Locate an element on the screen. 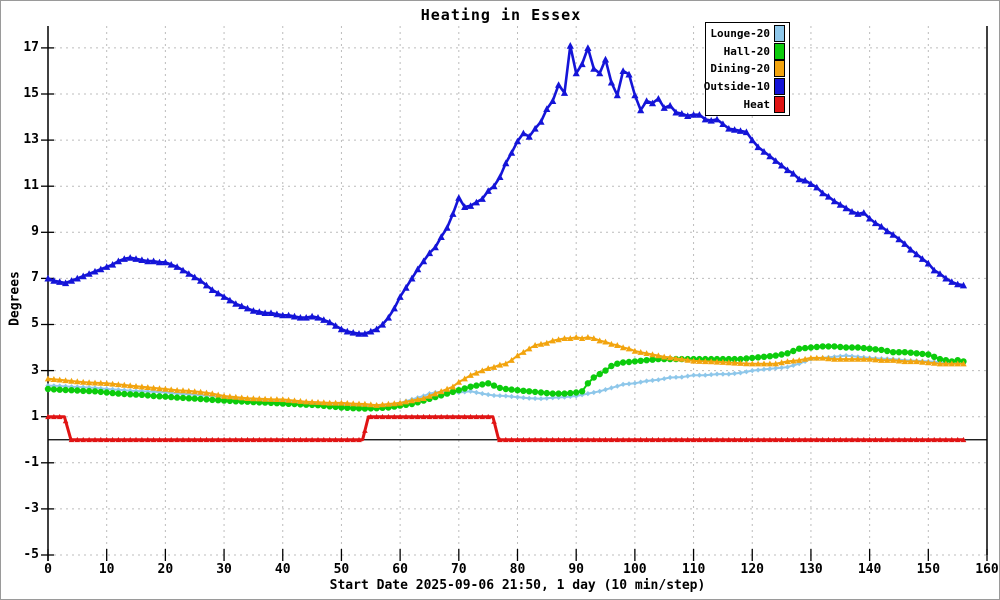 The height and width of the screenshot is (600, 1000). y-tick-label: 3 is located at coordinates (35, 370).